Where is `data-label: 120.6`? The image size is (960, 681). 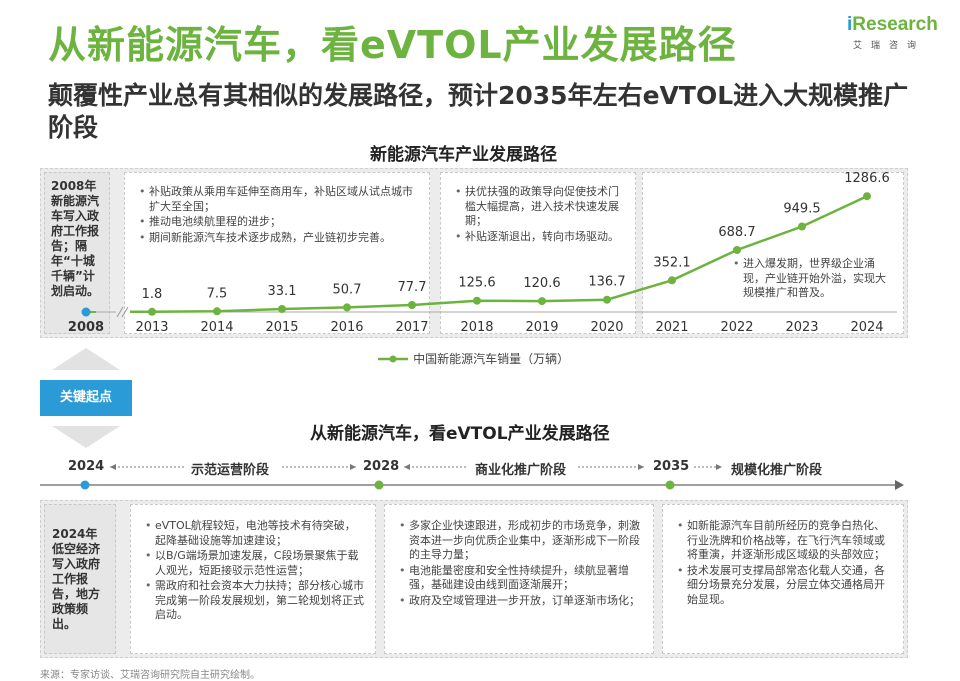
data-label: 120.6 is located at coordinates (541, 283).